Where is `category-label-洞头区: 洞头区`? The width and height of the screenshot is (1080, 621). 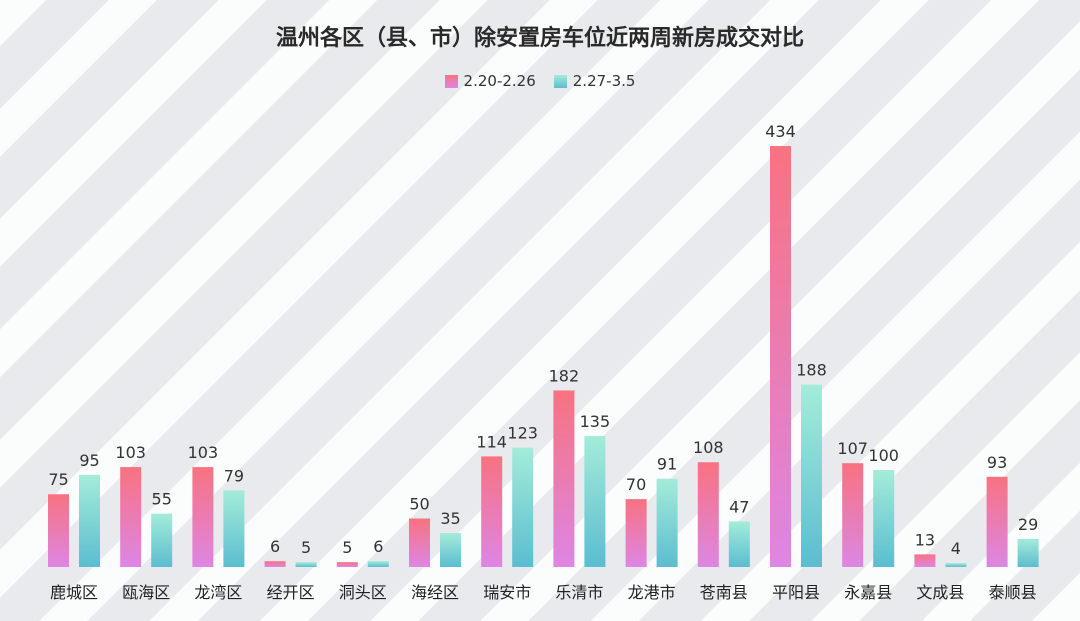
category-label-洞头区: 洞头区 is located at coordinates (363, 592).